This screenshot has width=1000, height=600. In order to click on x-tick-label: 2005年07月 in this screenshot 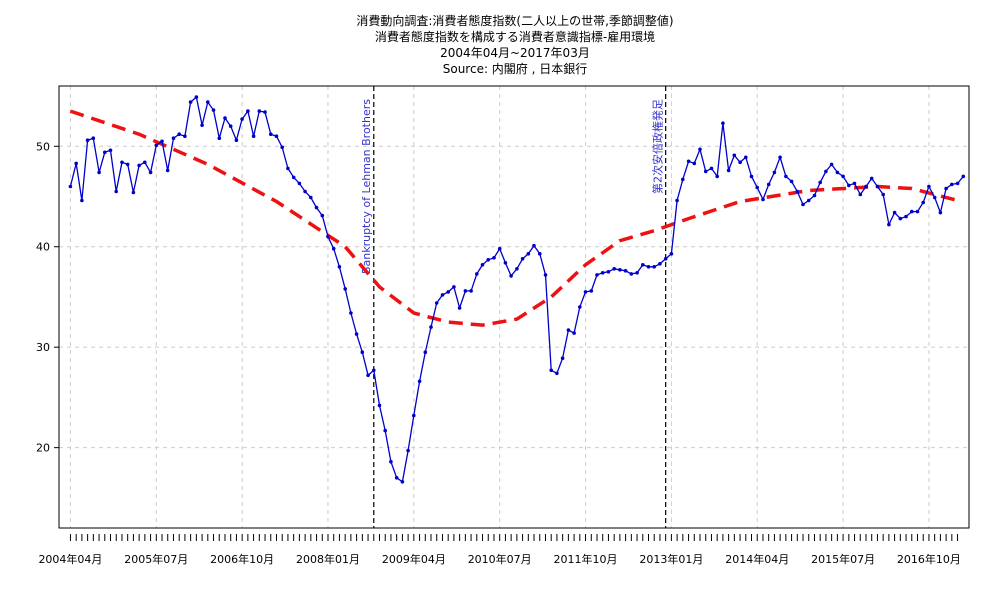, I will do `click(156, 559)`.